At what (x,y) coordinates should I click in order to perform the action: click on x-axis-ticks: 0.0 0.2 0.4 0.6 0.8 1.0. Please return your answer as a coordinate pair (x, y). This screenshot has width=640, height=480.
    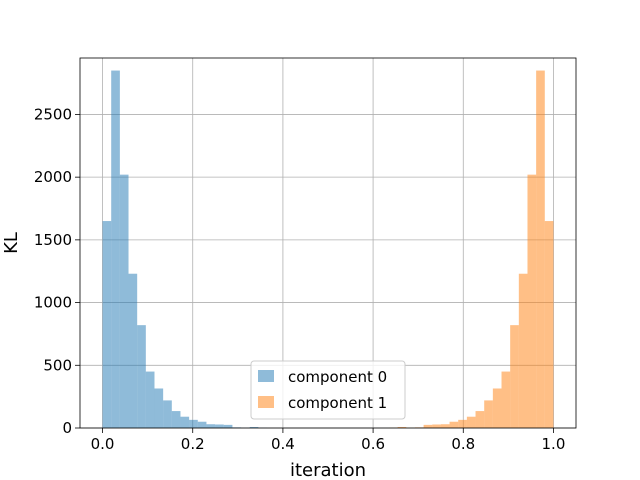
    Looking at the image, I should click on (328, 440).